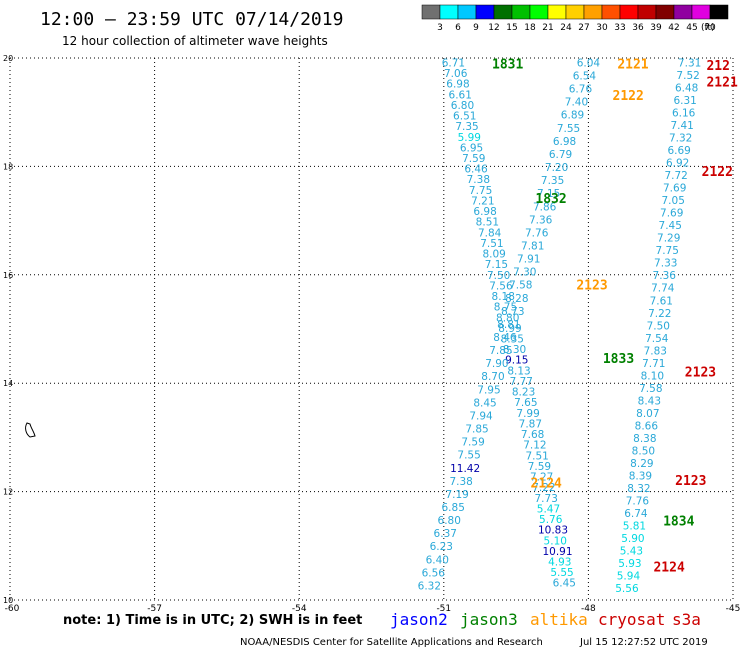  I want to click on legend-entry-jason2: jason2, so click(419, 619).